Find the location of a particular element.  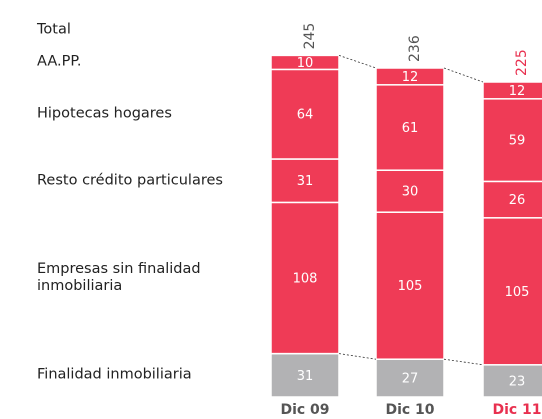

total-label: Total is located at coordinates (54, 29).